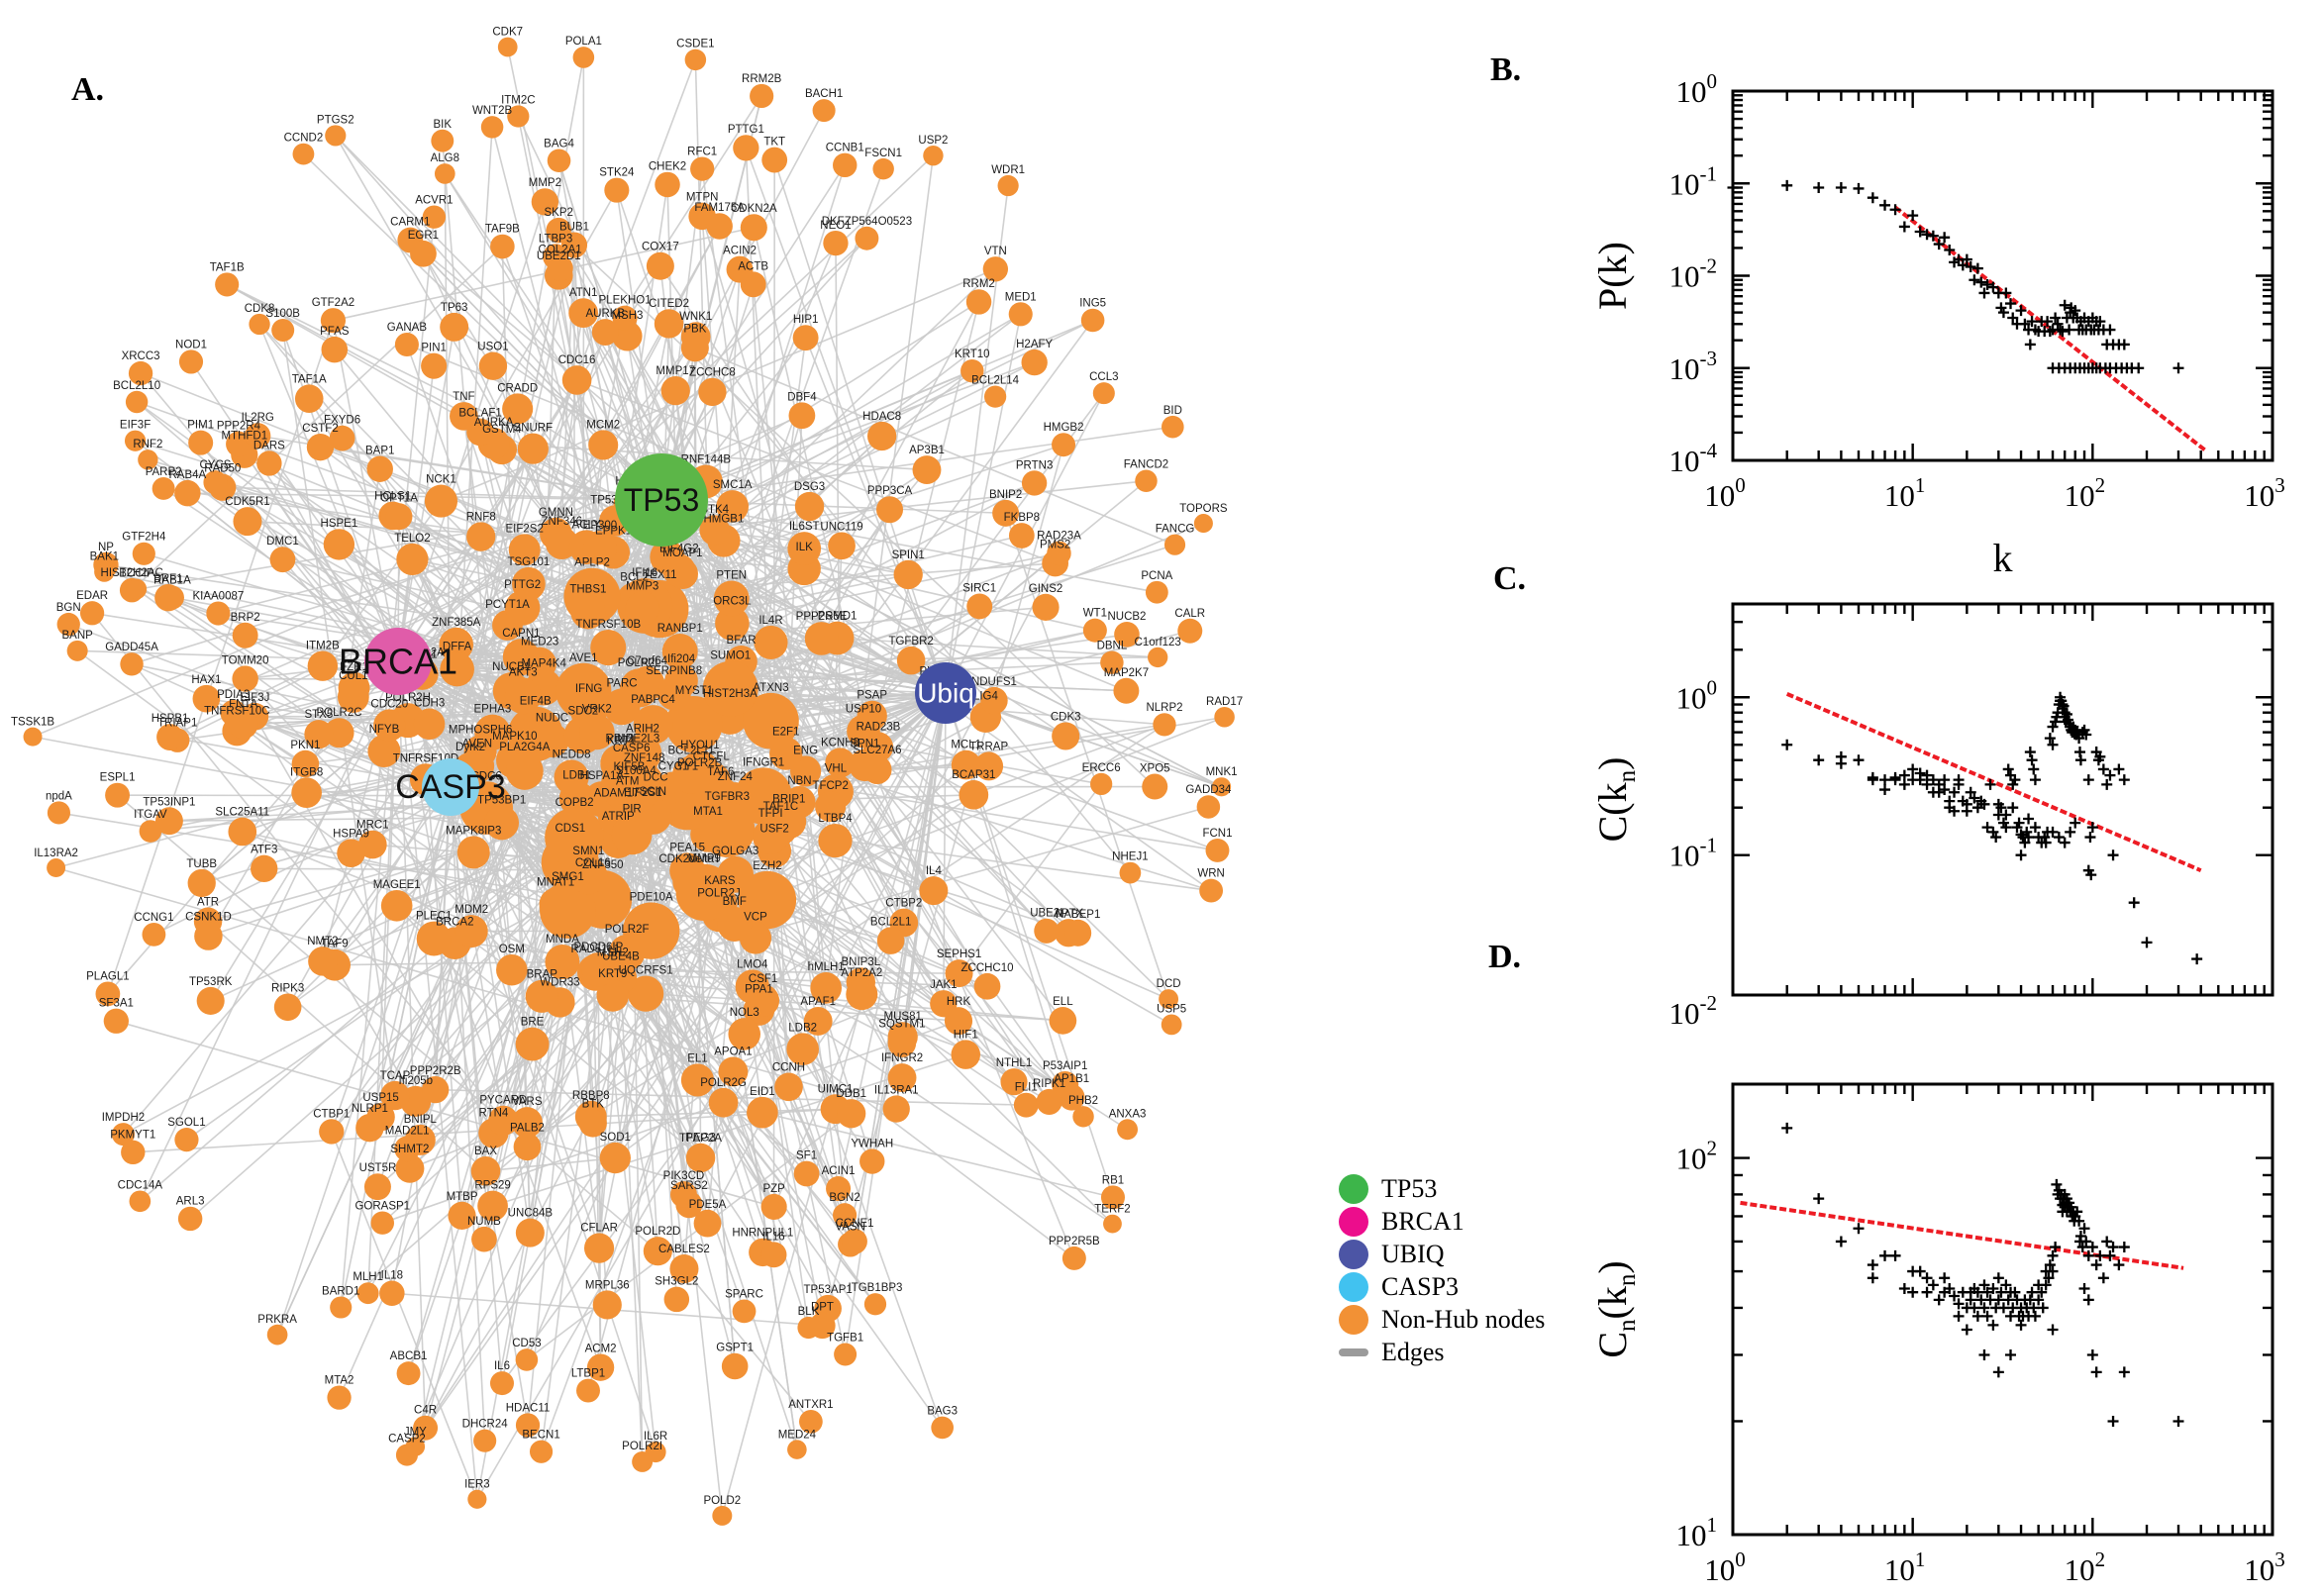  What do you see at coordinates (1078, 915) in the screenshot?
I see `network-node-label: RABEP1` at bounding box center [1078, 915].